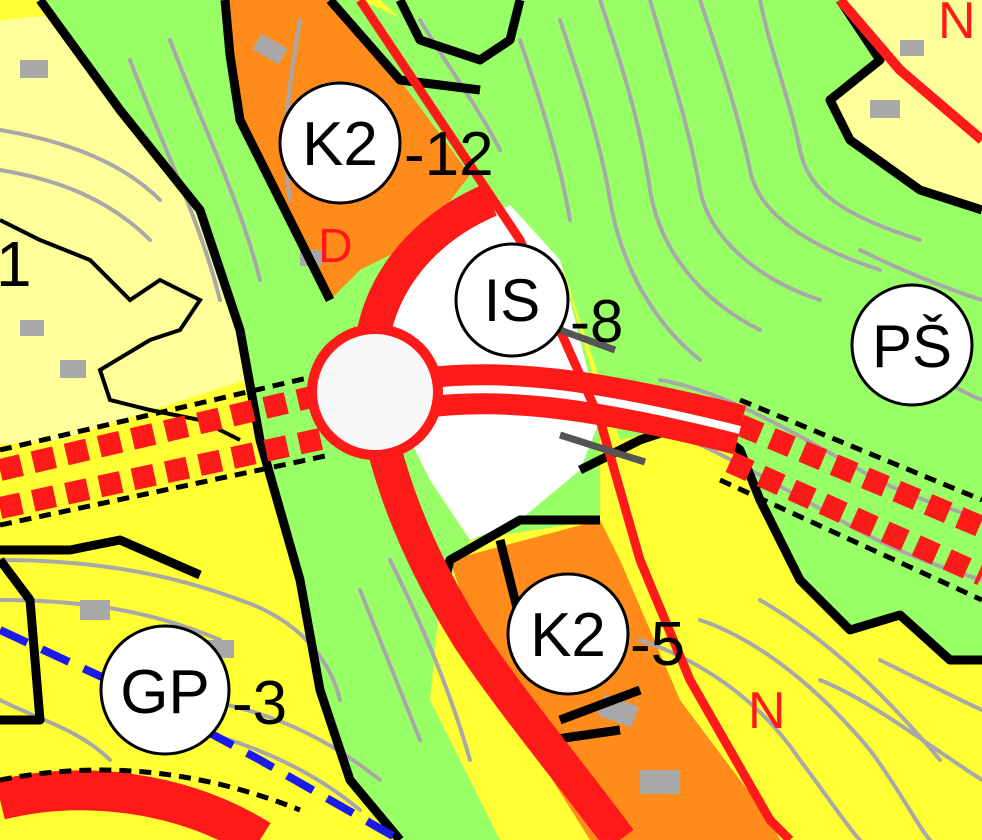 Image resolution: width=982 pixels, height=840 pixels. I want to click on bridge-marks, so click(602, 396).